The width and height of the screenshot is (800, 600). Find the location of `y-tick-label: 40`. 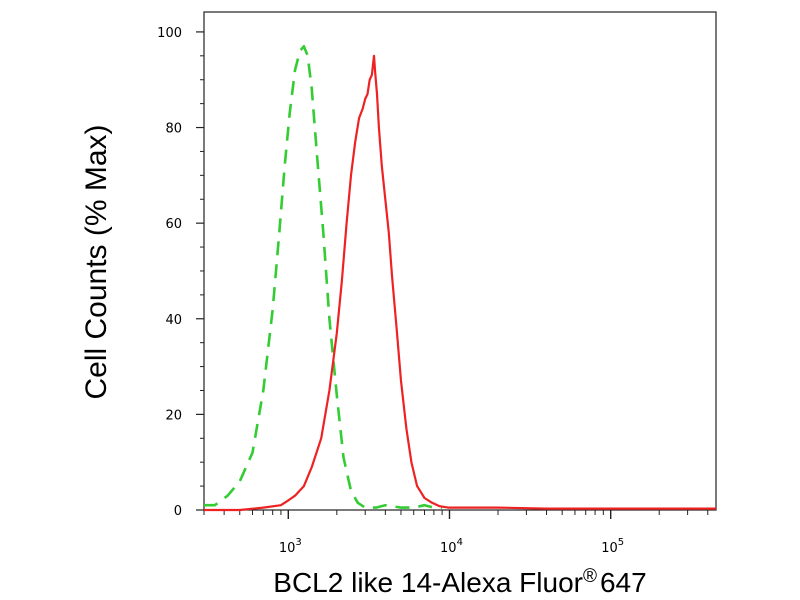

y-tick-label: 40 is located at coordinates (173, 320).